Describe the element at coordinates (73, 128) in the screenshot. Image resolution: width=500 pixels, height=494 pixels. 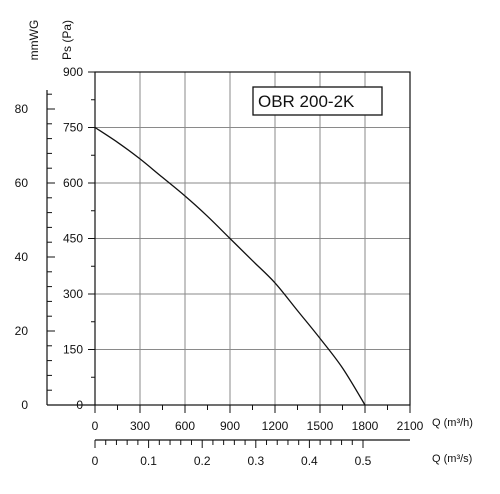
I see `y-tick-label: 750` at that location.